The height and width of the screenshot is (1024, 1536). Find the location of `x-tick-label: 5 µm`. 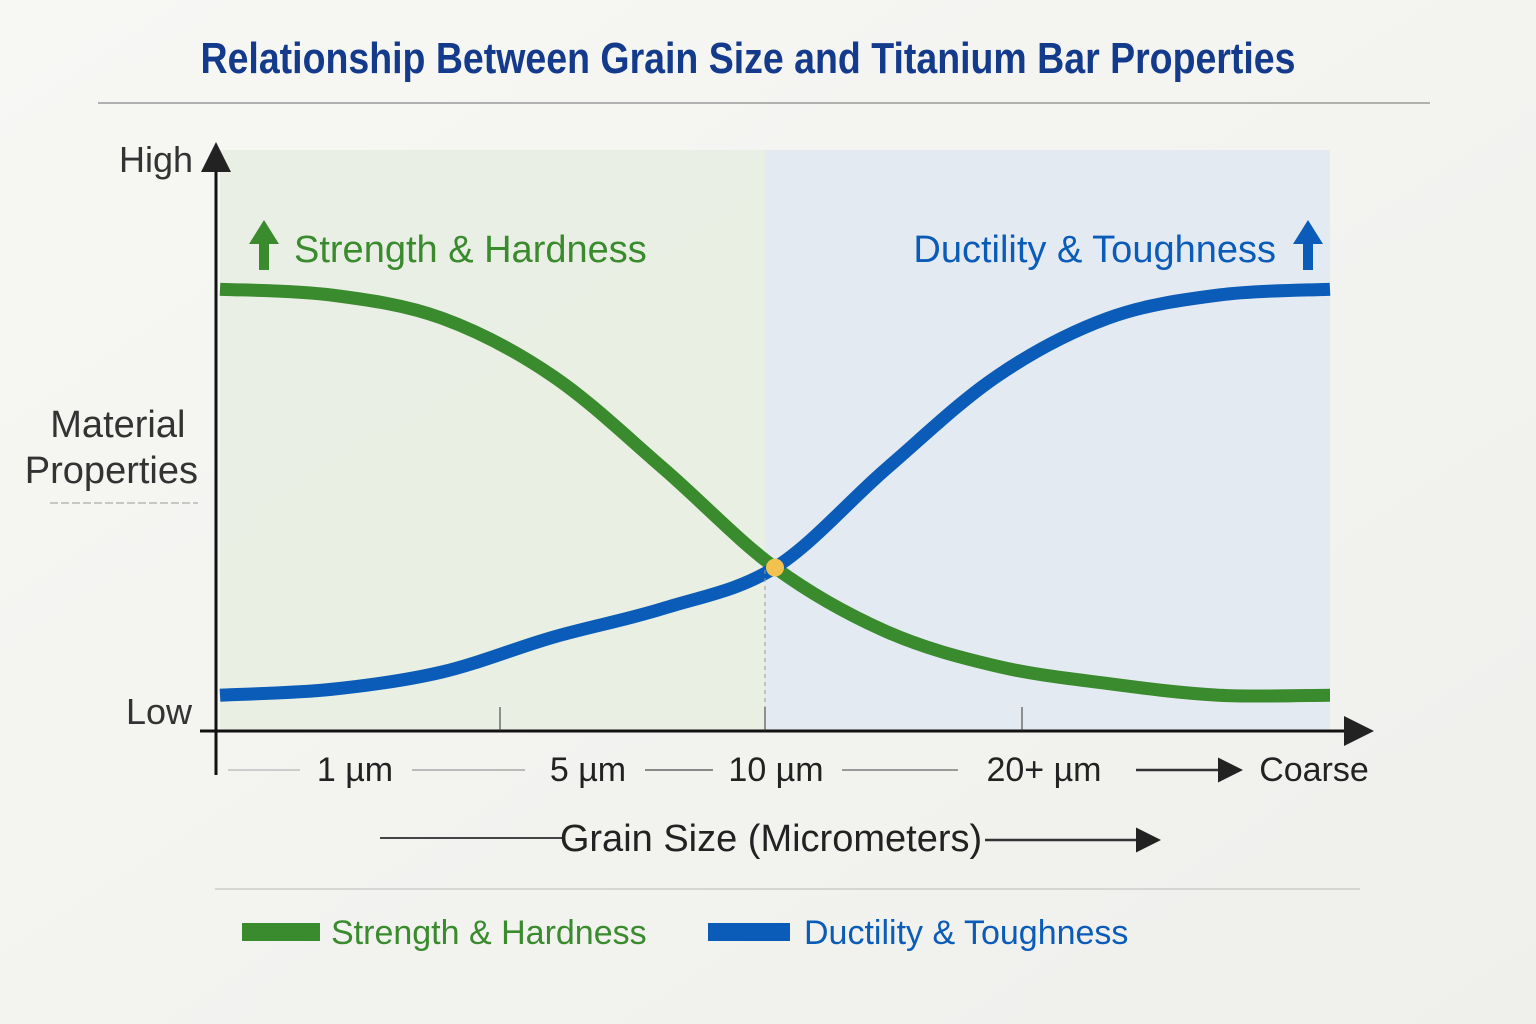

x-tick-label: 5 µm is located at coordinates (588, 770).